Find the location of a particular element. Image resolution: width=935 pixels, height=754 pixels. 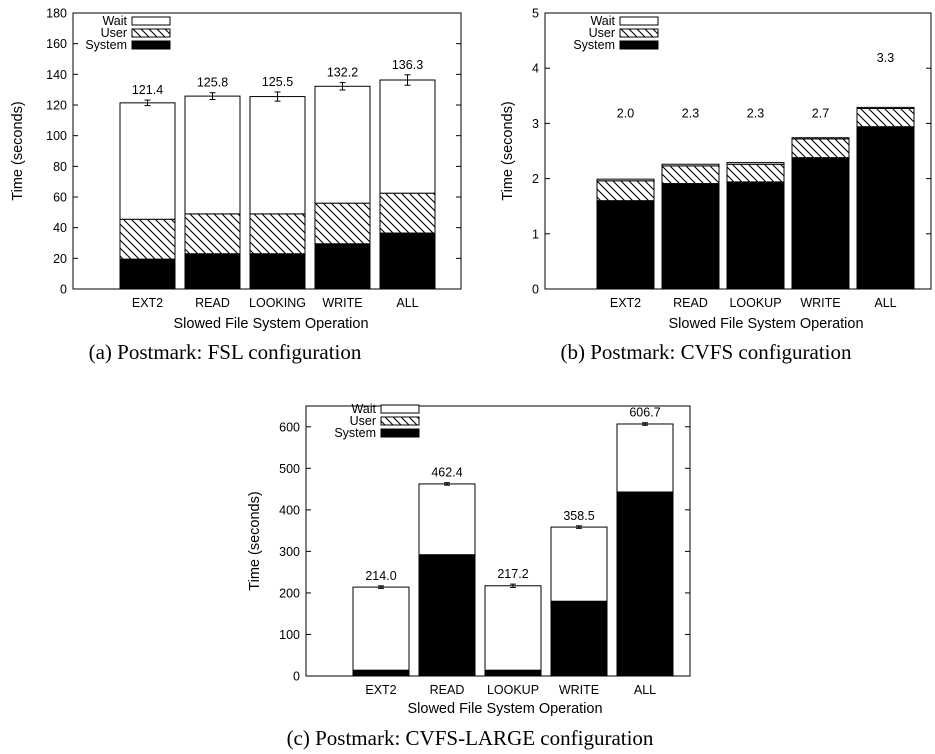

y-tick-label: 5 is located at coordinates (535, 14).